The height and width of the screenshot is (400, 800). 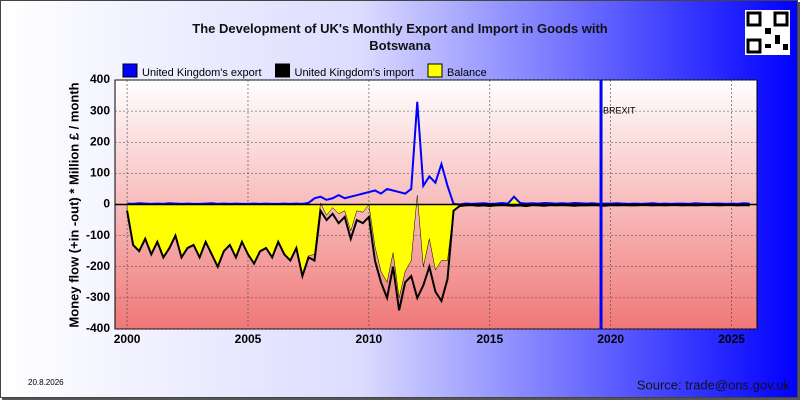 What do you see at coordinates (106, 204) in the screenshot?
I see `y-tick-label: 0` at bounding box center [106, 204].